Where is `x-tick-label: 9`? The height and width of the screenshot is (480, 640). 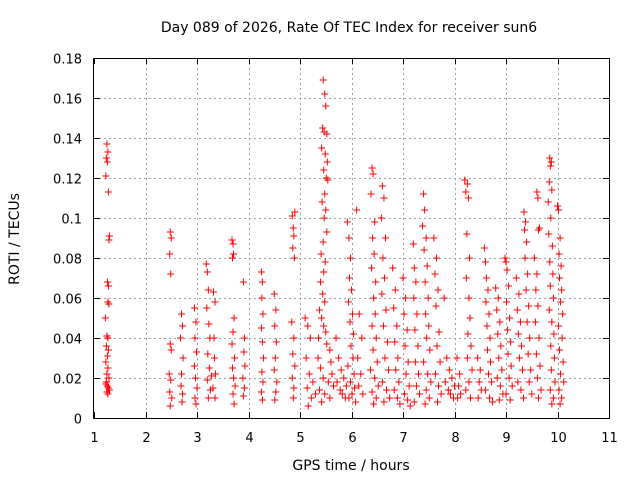 x-tick-label: 9 is located at coordinates (506, 438).